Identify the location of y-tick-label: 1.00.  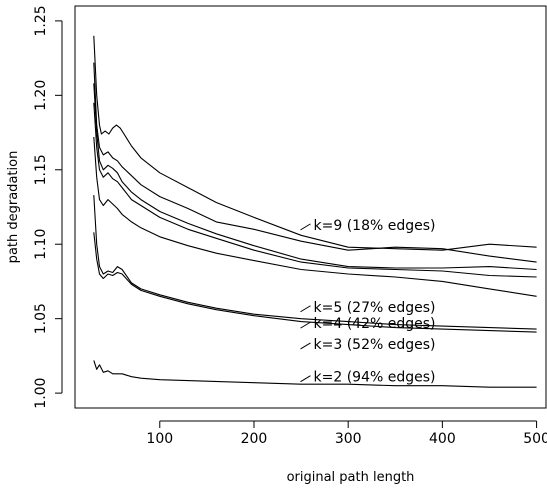
(41, 393).